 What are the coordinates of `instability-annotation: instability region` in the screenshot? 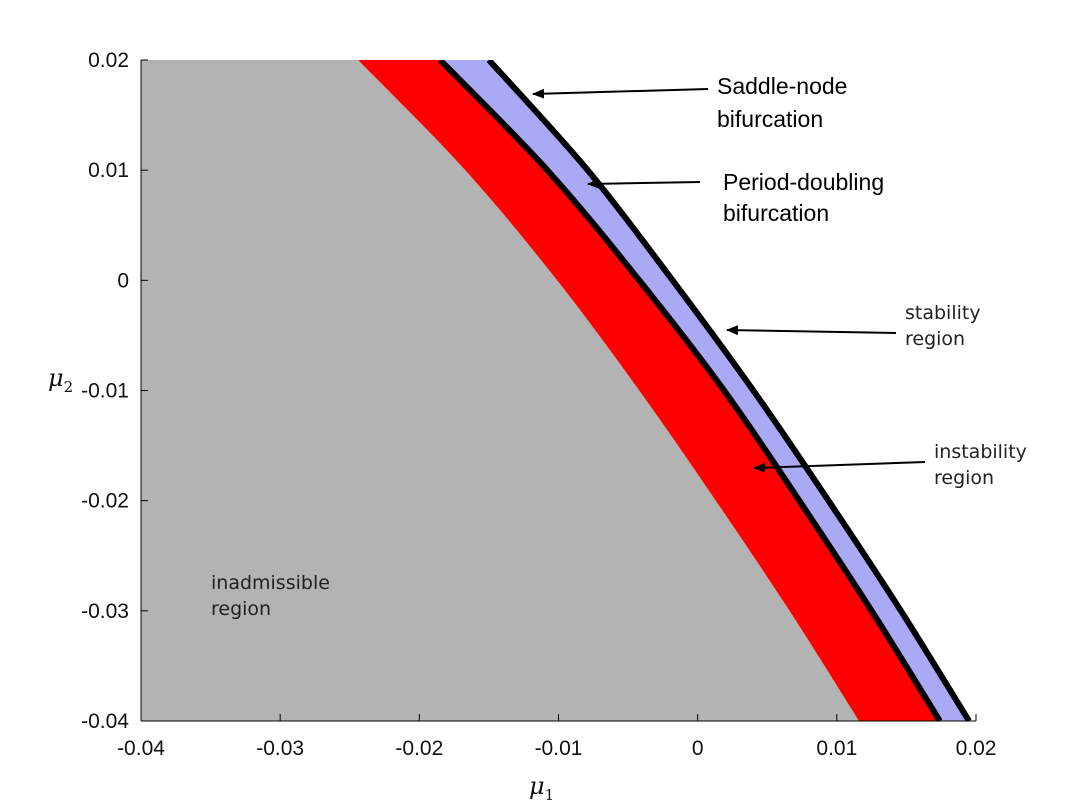 It's located at (890, 465).